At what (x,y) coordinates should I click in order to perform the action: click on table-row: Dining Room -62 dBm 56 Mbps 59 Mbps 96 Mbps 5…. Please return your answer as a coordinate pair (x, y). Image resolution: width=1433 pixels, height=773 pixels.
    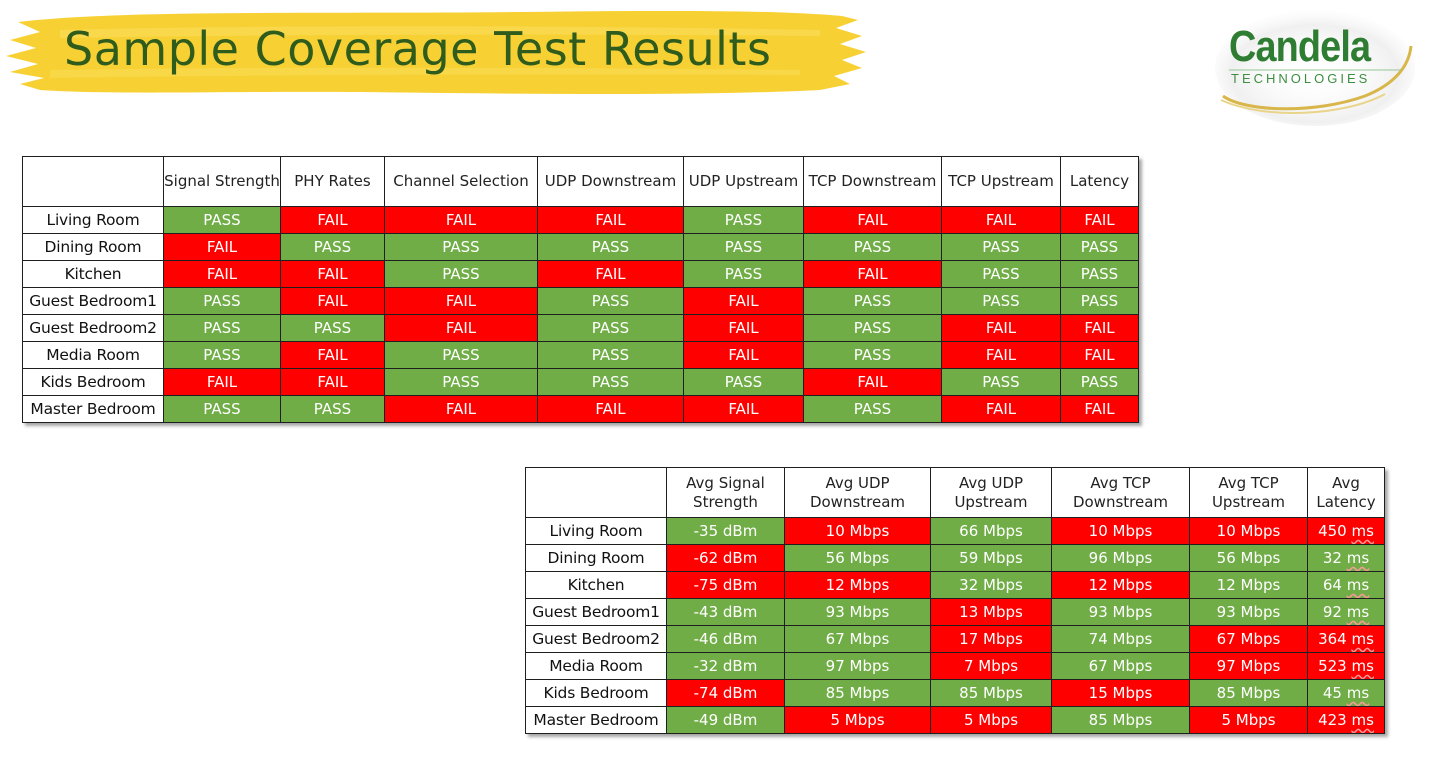
    Looking at the image, I should click on (955, 558).